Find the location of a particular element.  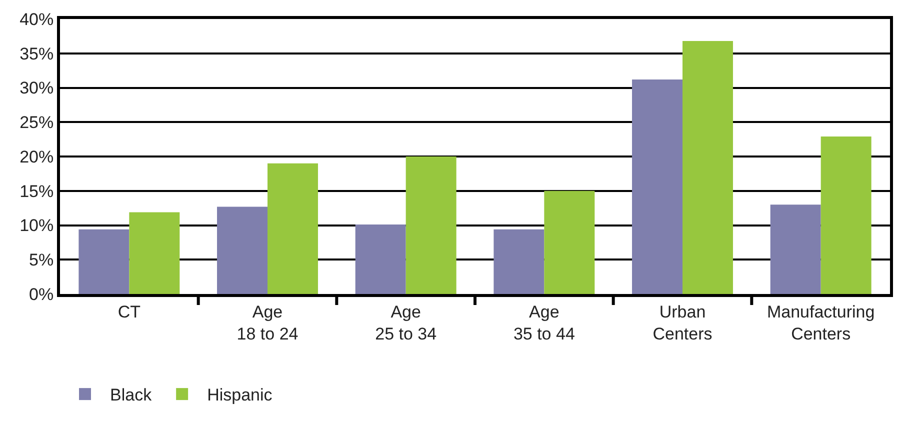

x-tick-label: Urban Centers is located at coordinates (682, 323).